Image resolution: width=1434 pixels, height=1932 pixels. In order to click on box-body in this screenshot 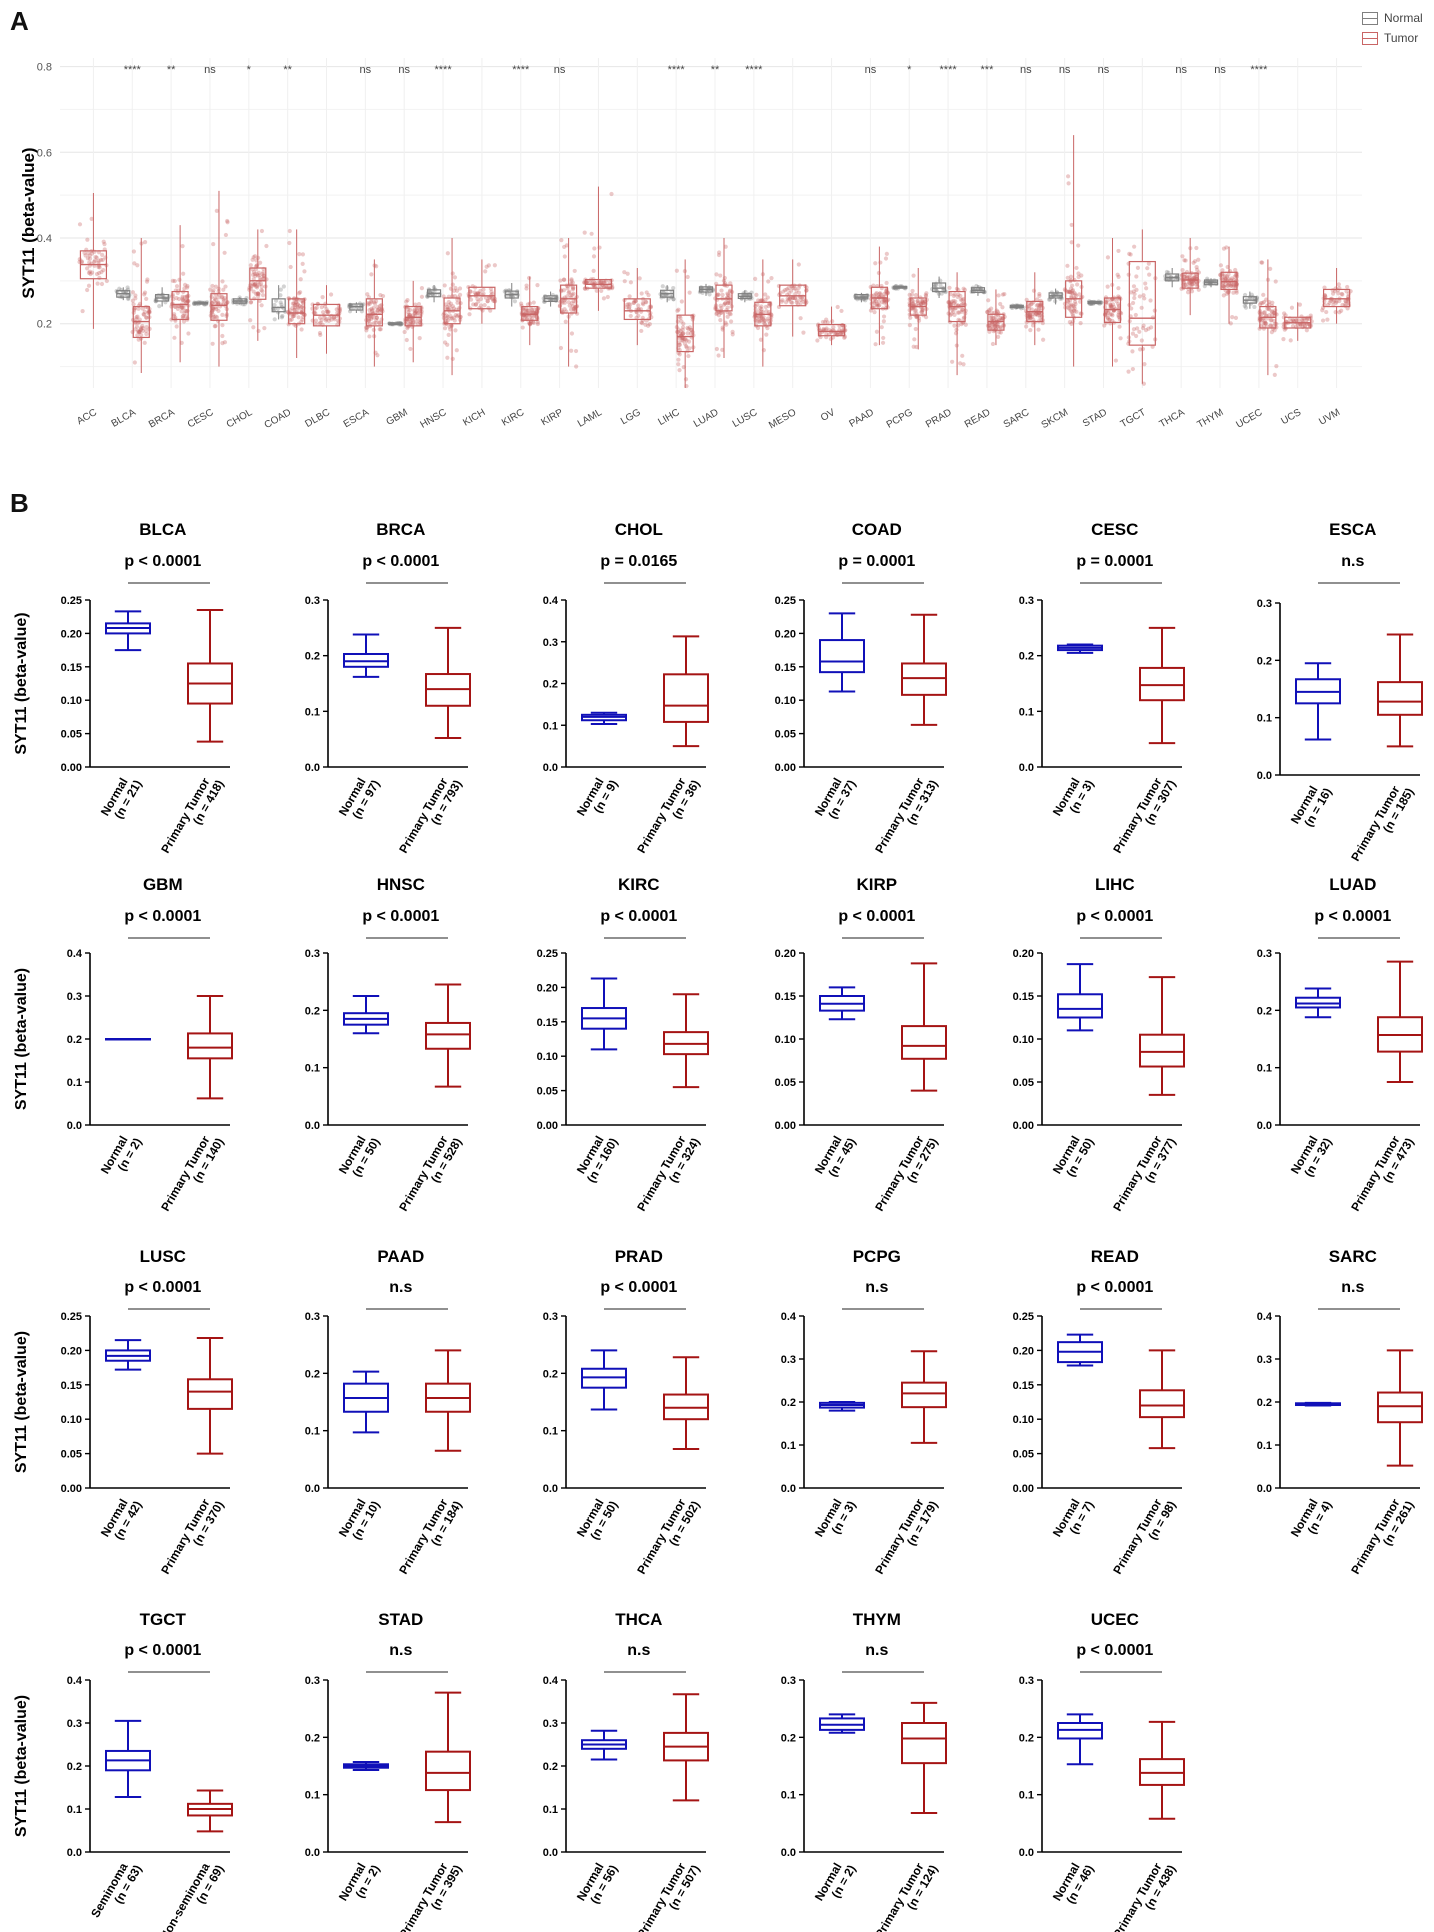, I will do `click(924, 1743)`.